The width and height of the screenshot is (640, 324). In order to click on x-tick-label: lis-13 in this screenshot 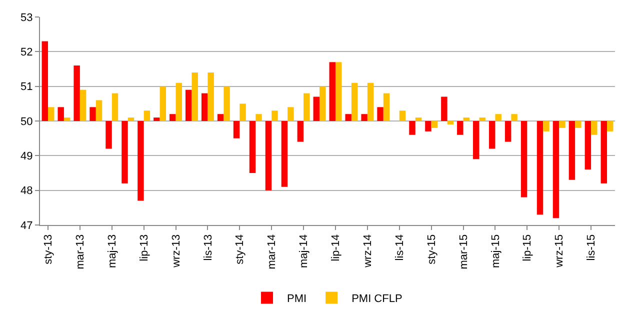, I will do `click(208, 247)`.